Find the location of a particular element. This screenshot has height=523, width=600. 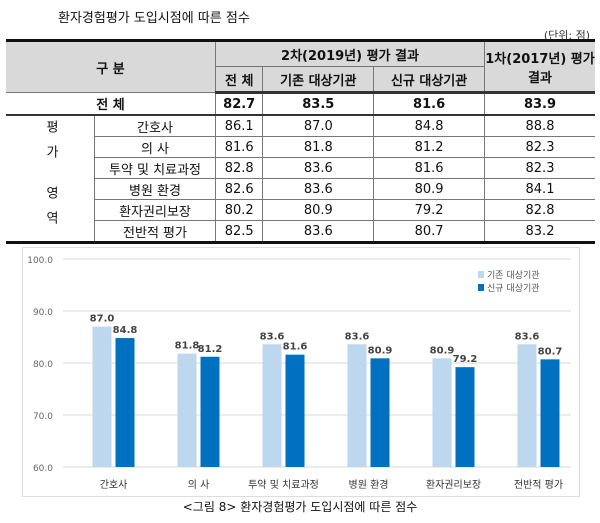

cell-exist: 81.8 is located at coordinates (318, 147).